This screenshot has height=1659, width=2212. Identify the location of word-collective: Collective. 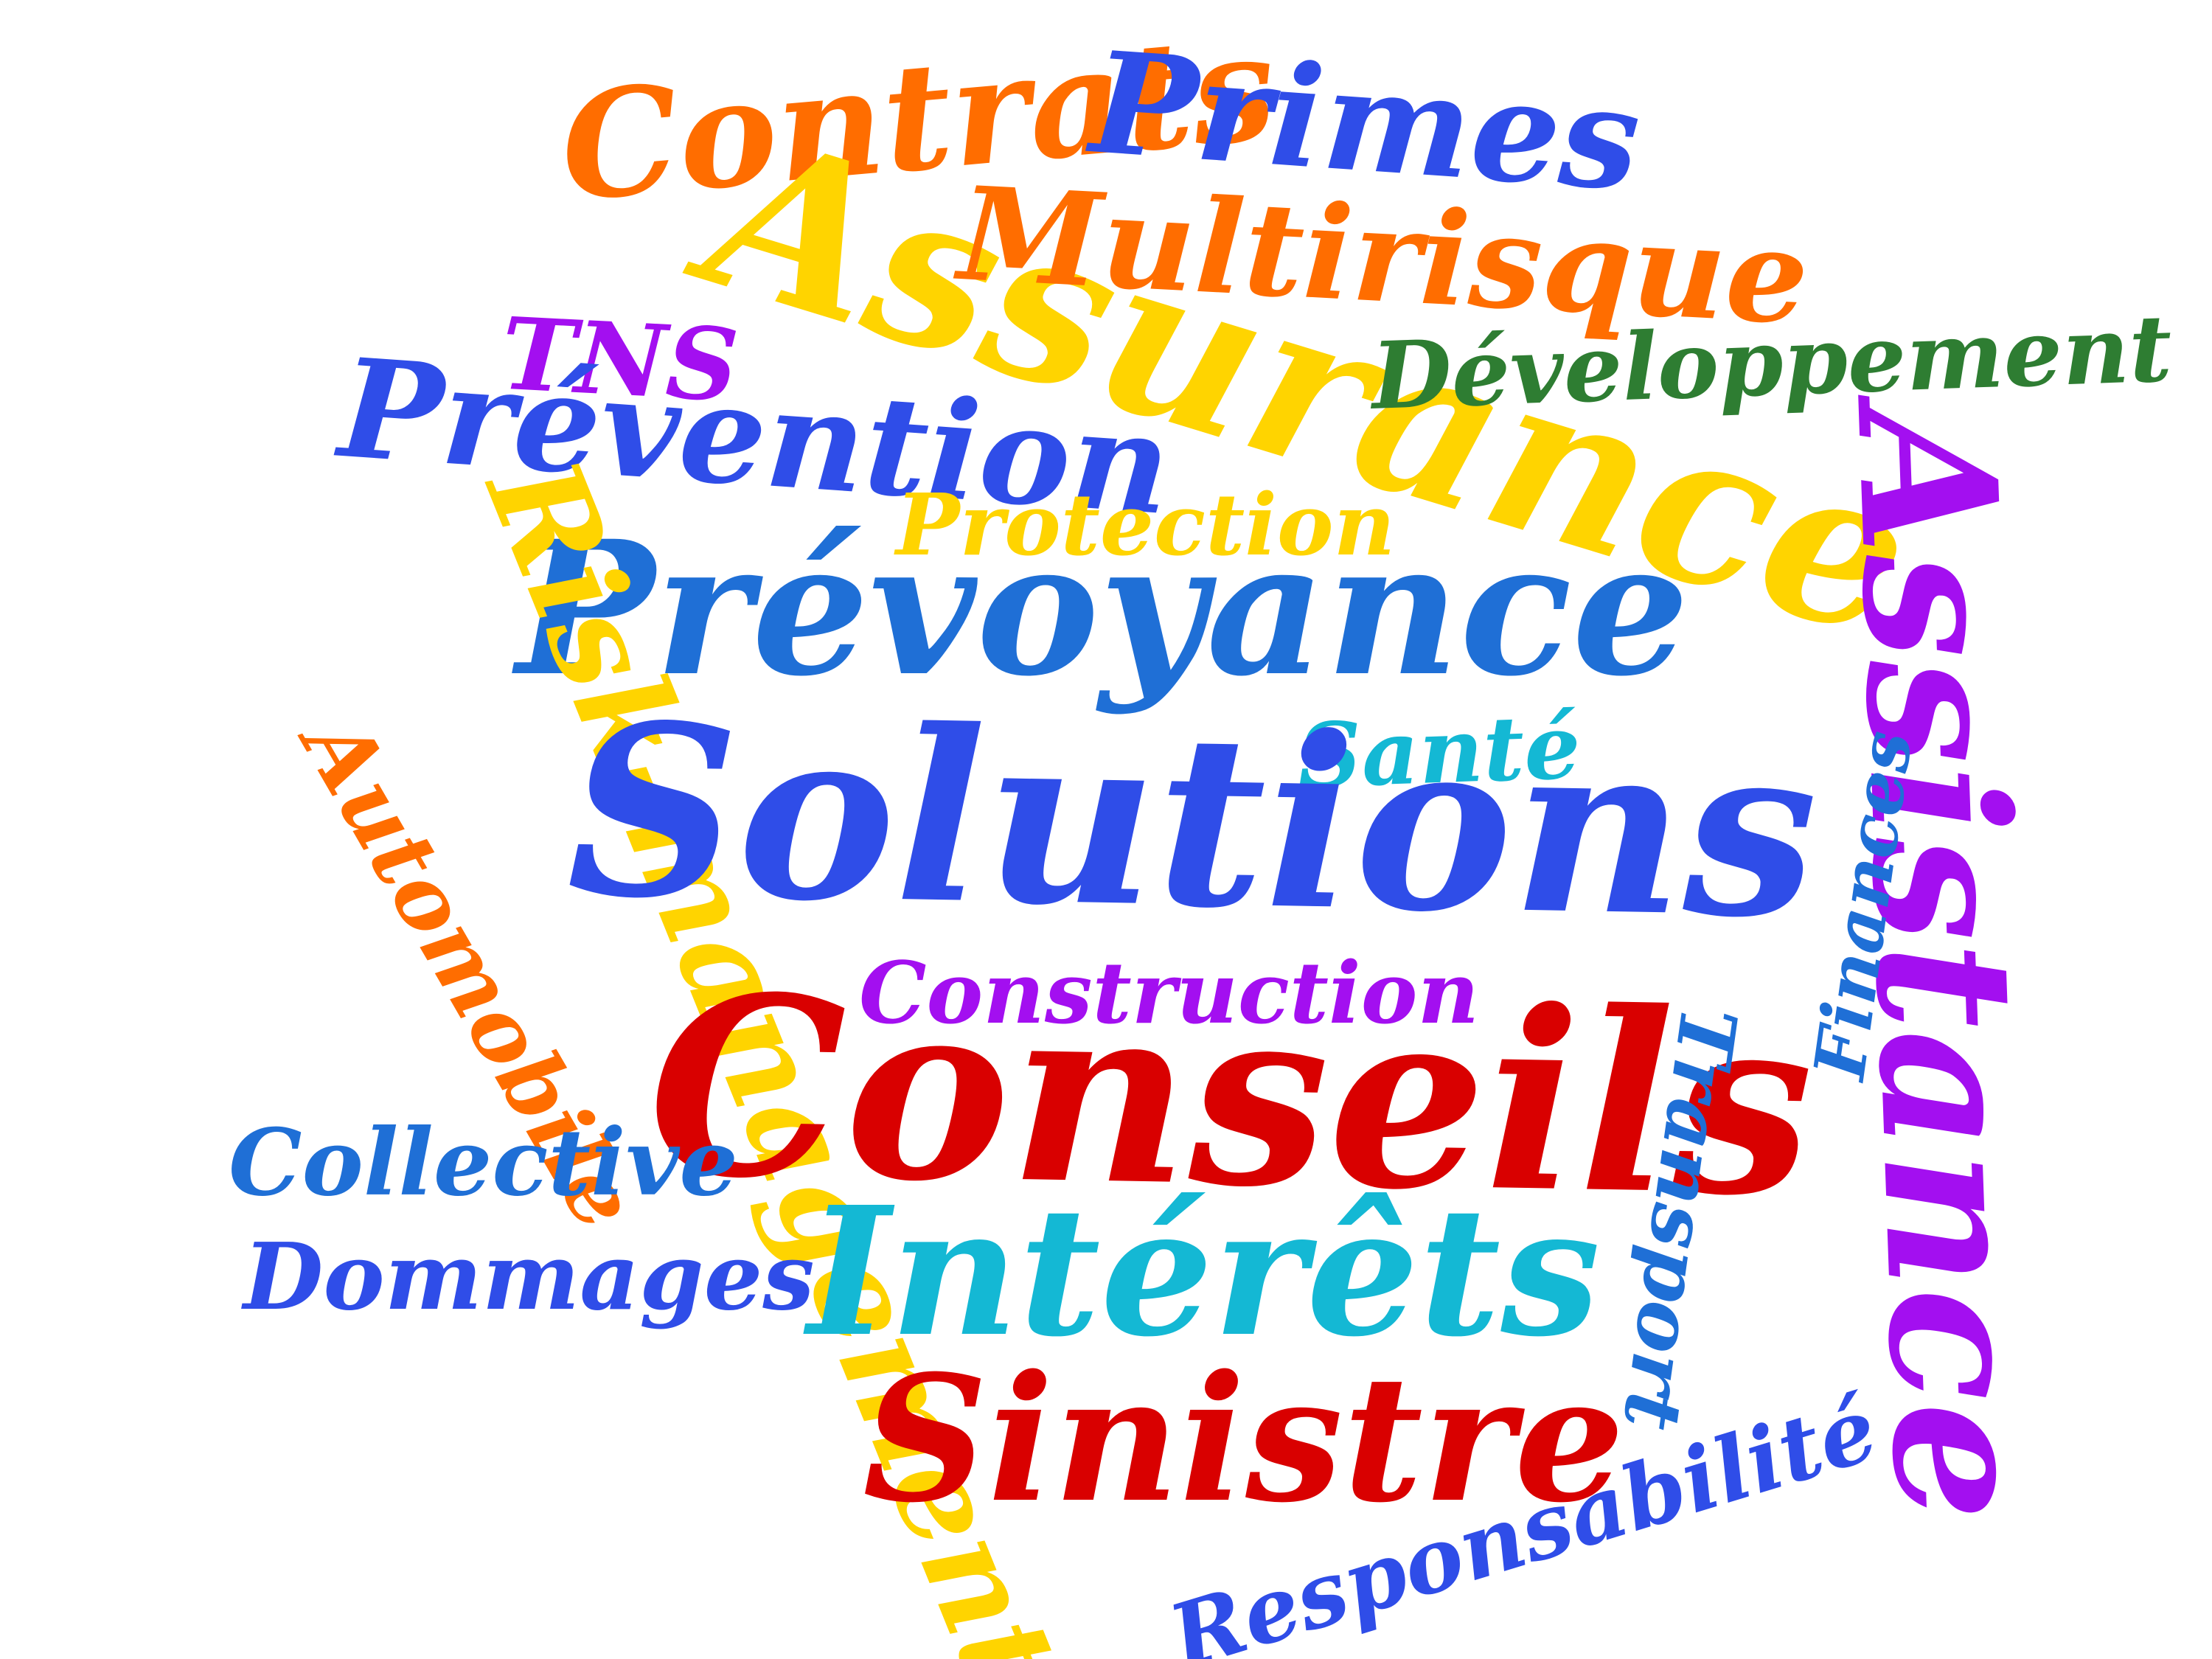
(483, 1163).